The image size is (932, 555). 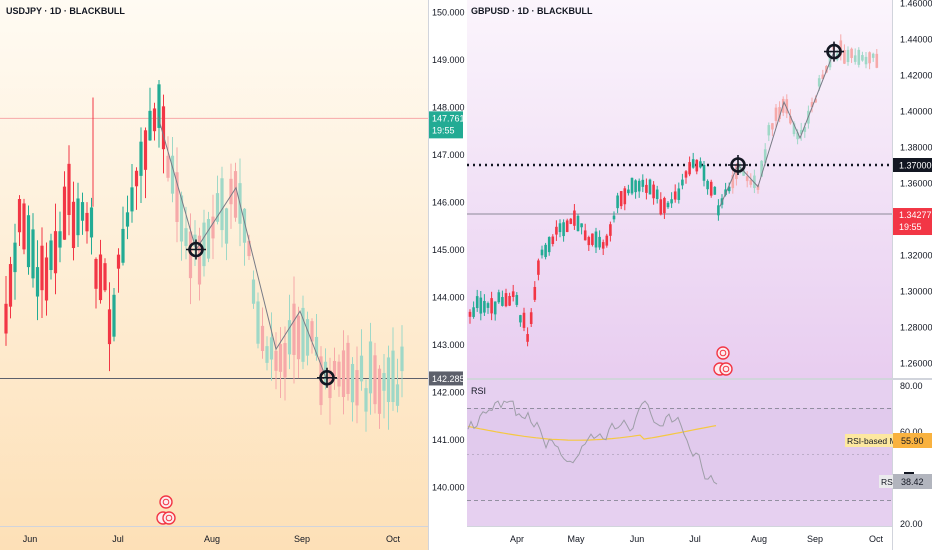 I want to click on gbpusd-event-flag-icon, so click(x=723, y=361).